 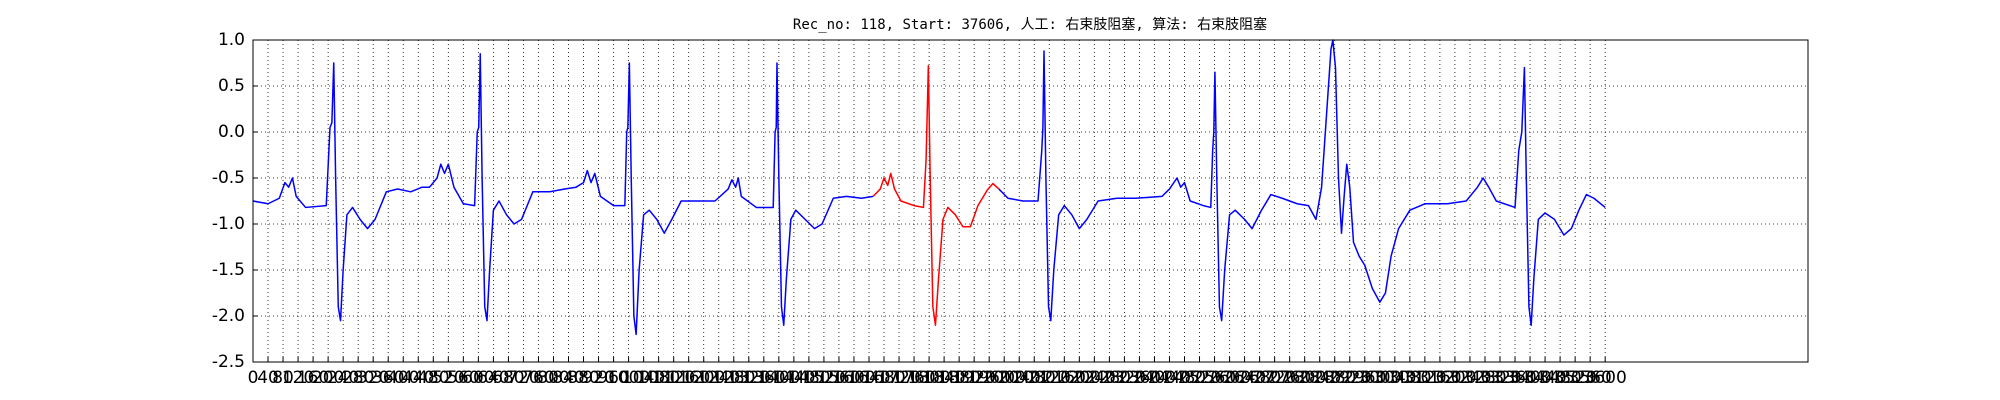 What do you see at coordinates (598, 378) in the screenshot?
I see `x-tick-label: 920` at bounding box center [598, 378].